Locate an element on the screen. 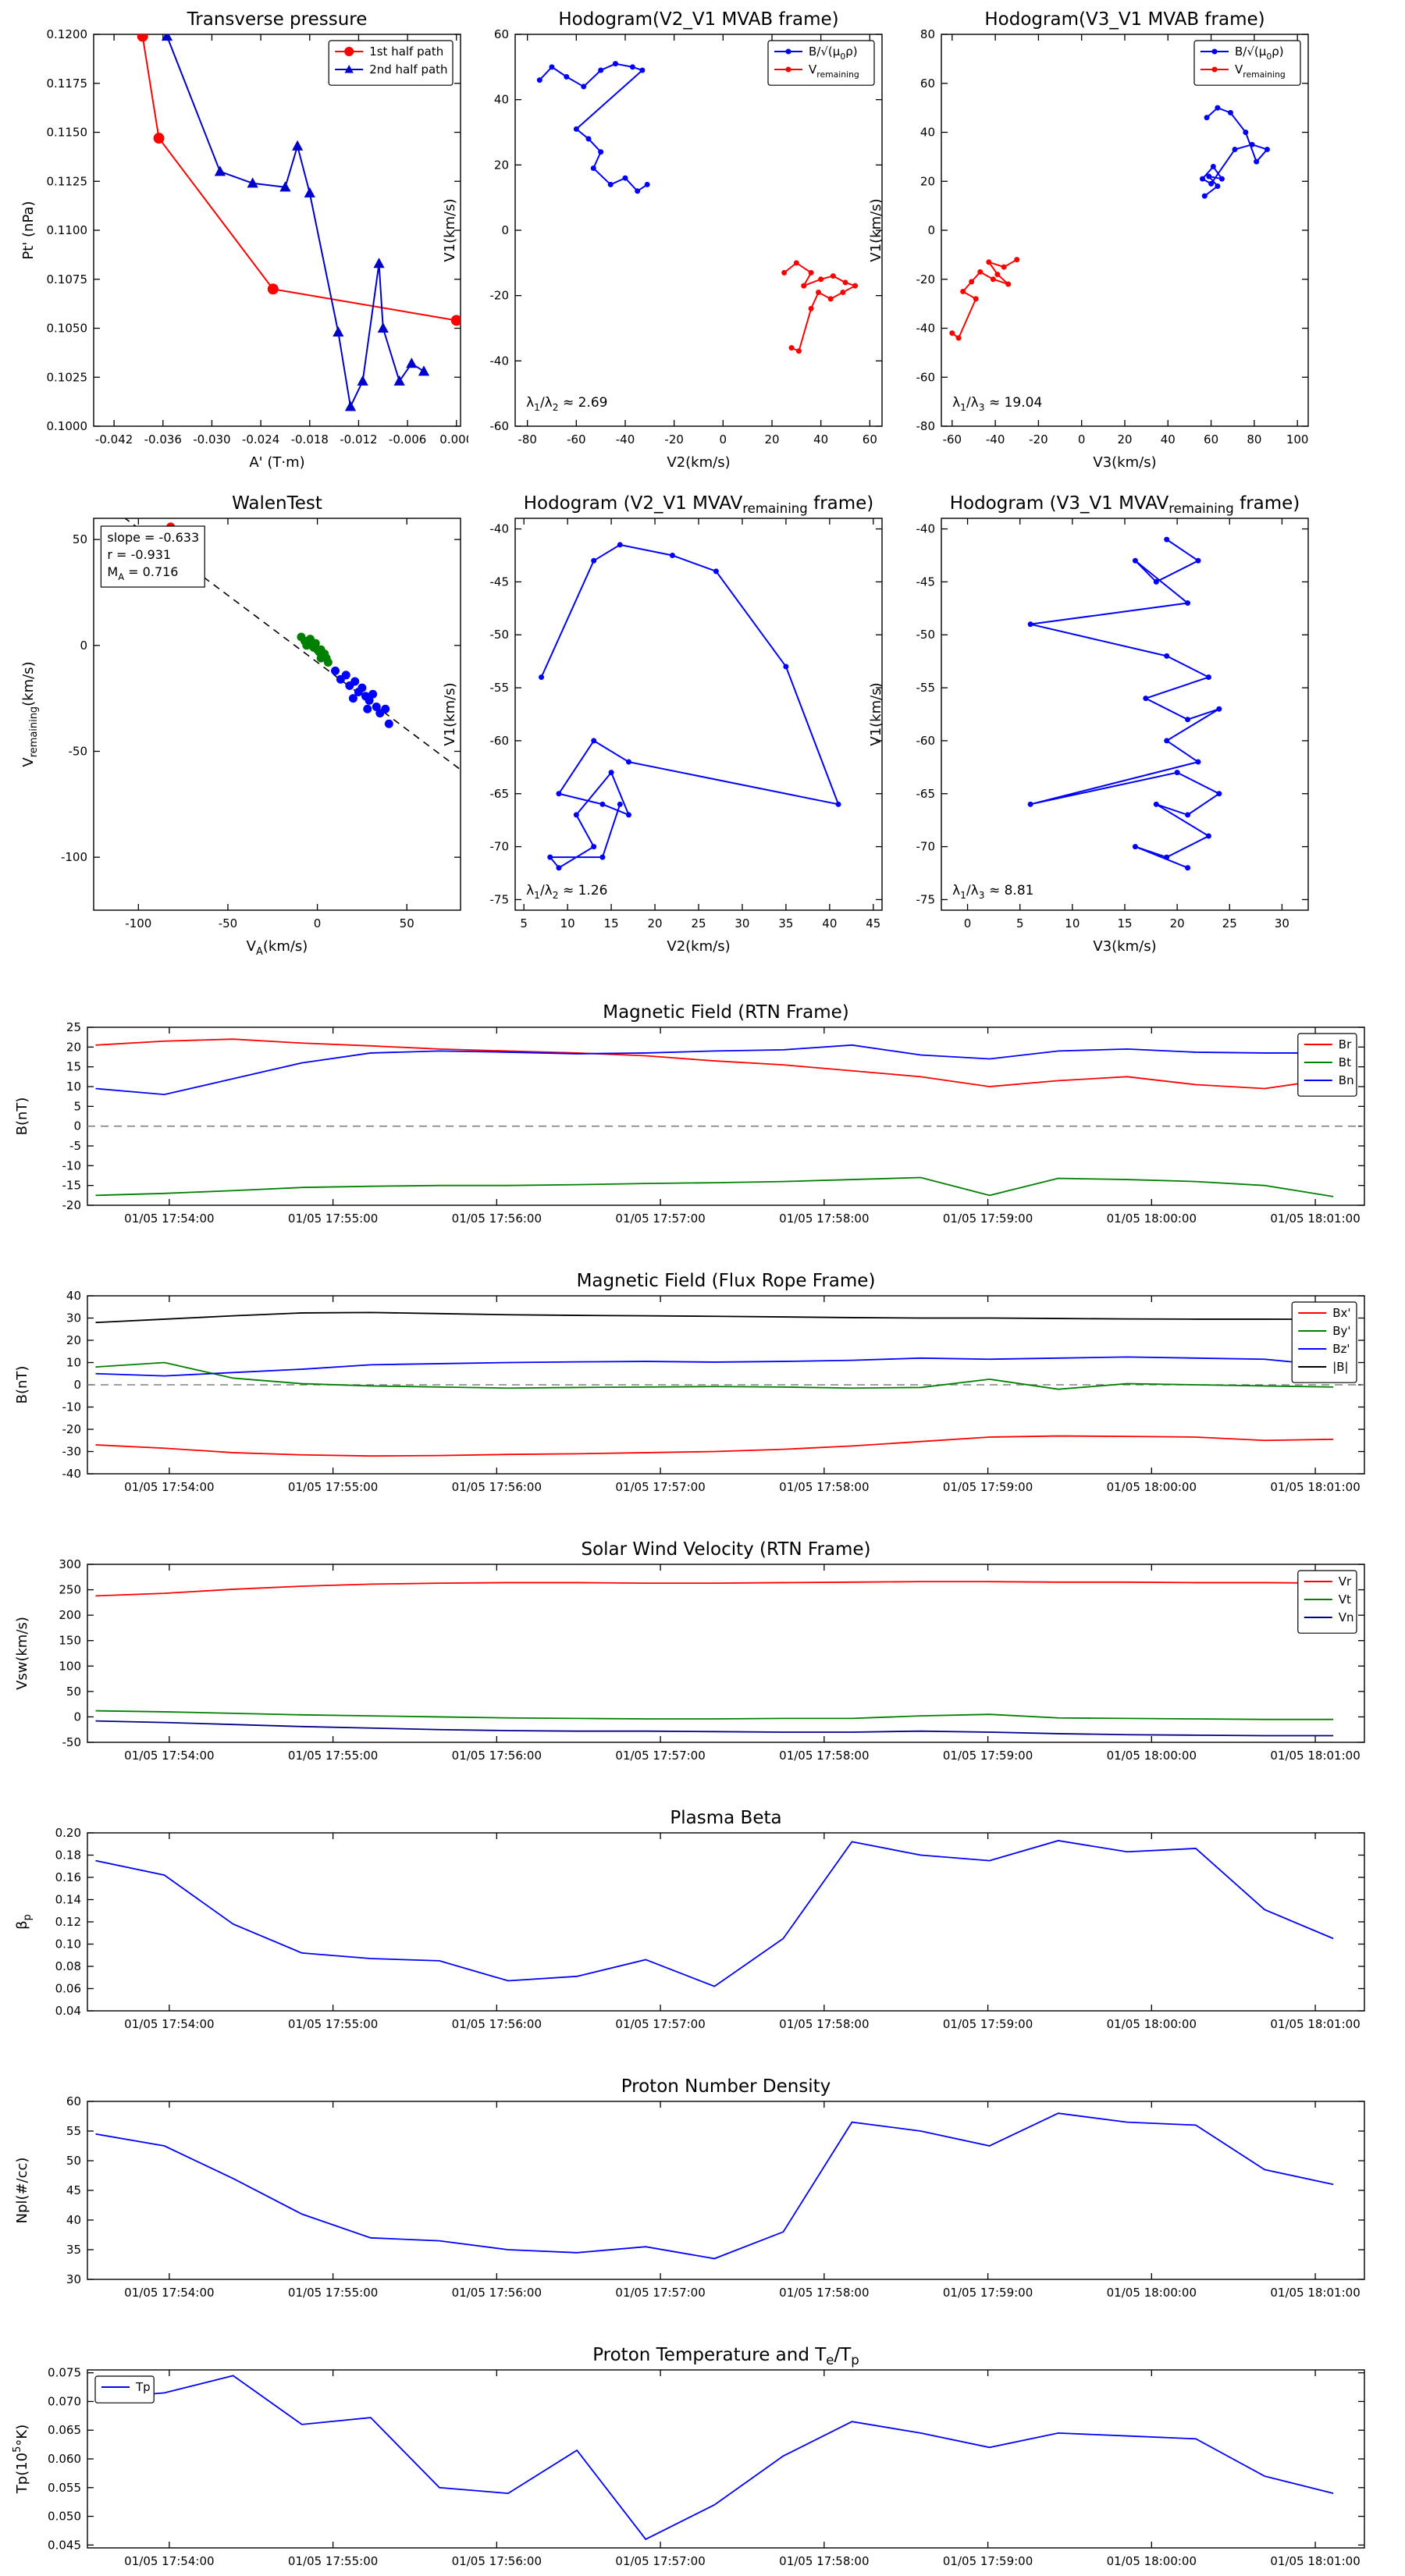 The width and height of the screenshot is (1405, 2576). svg-text: V2(km/s) is located at coordinates (698, 462).